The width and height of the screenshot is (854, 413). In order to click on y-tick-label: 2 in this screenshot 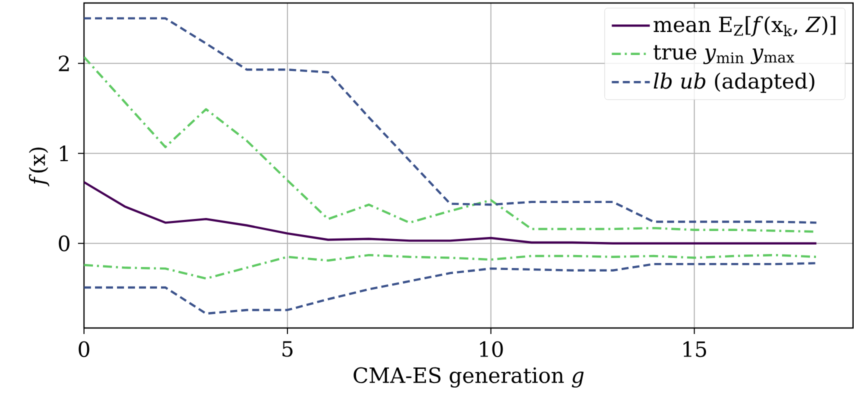, I will do `click(63, 64)`.